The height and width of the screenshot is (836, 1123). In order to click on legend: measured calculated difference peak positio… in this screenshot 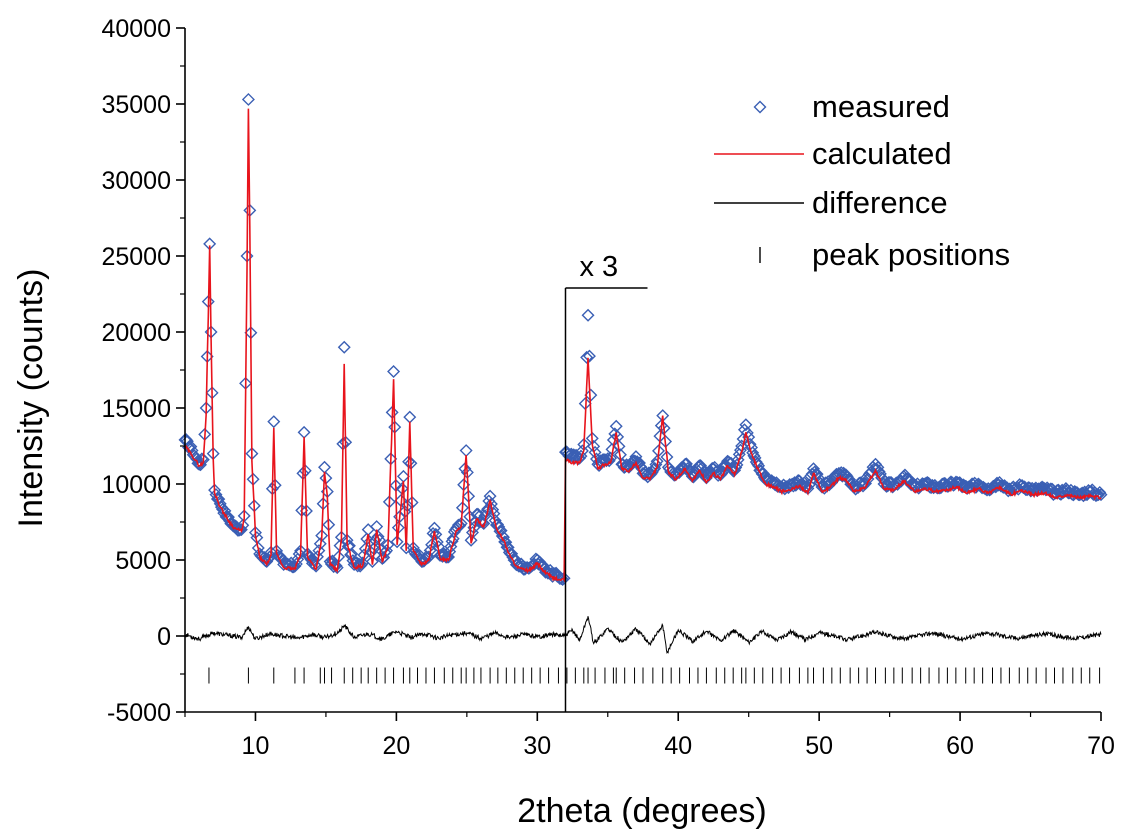, I will do `click(862, 180)`.